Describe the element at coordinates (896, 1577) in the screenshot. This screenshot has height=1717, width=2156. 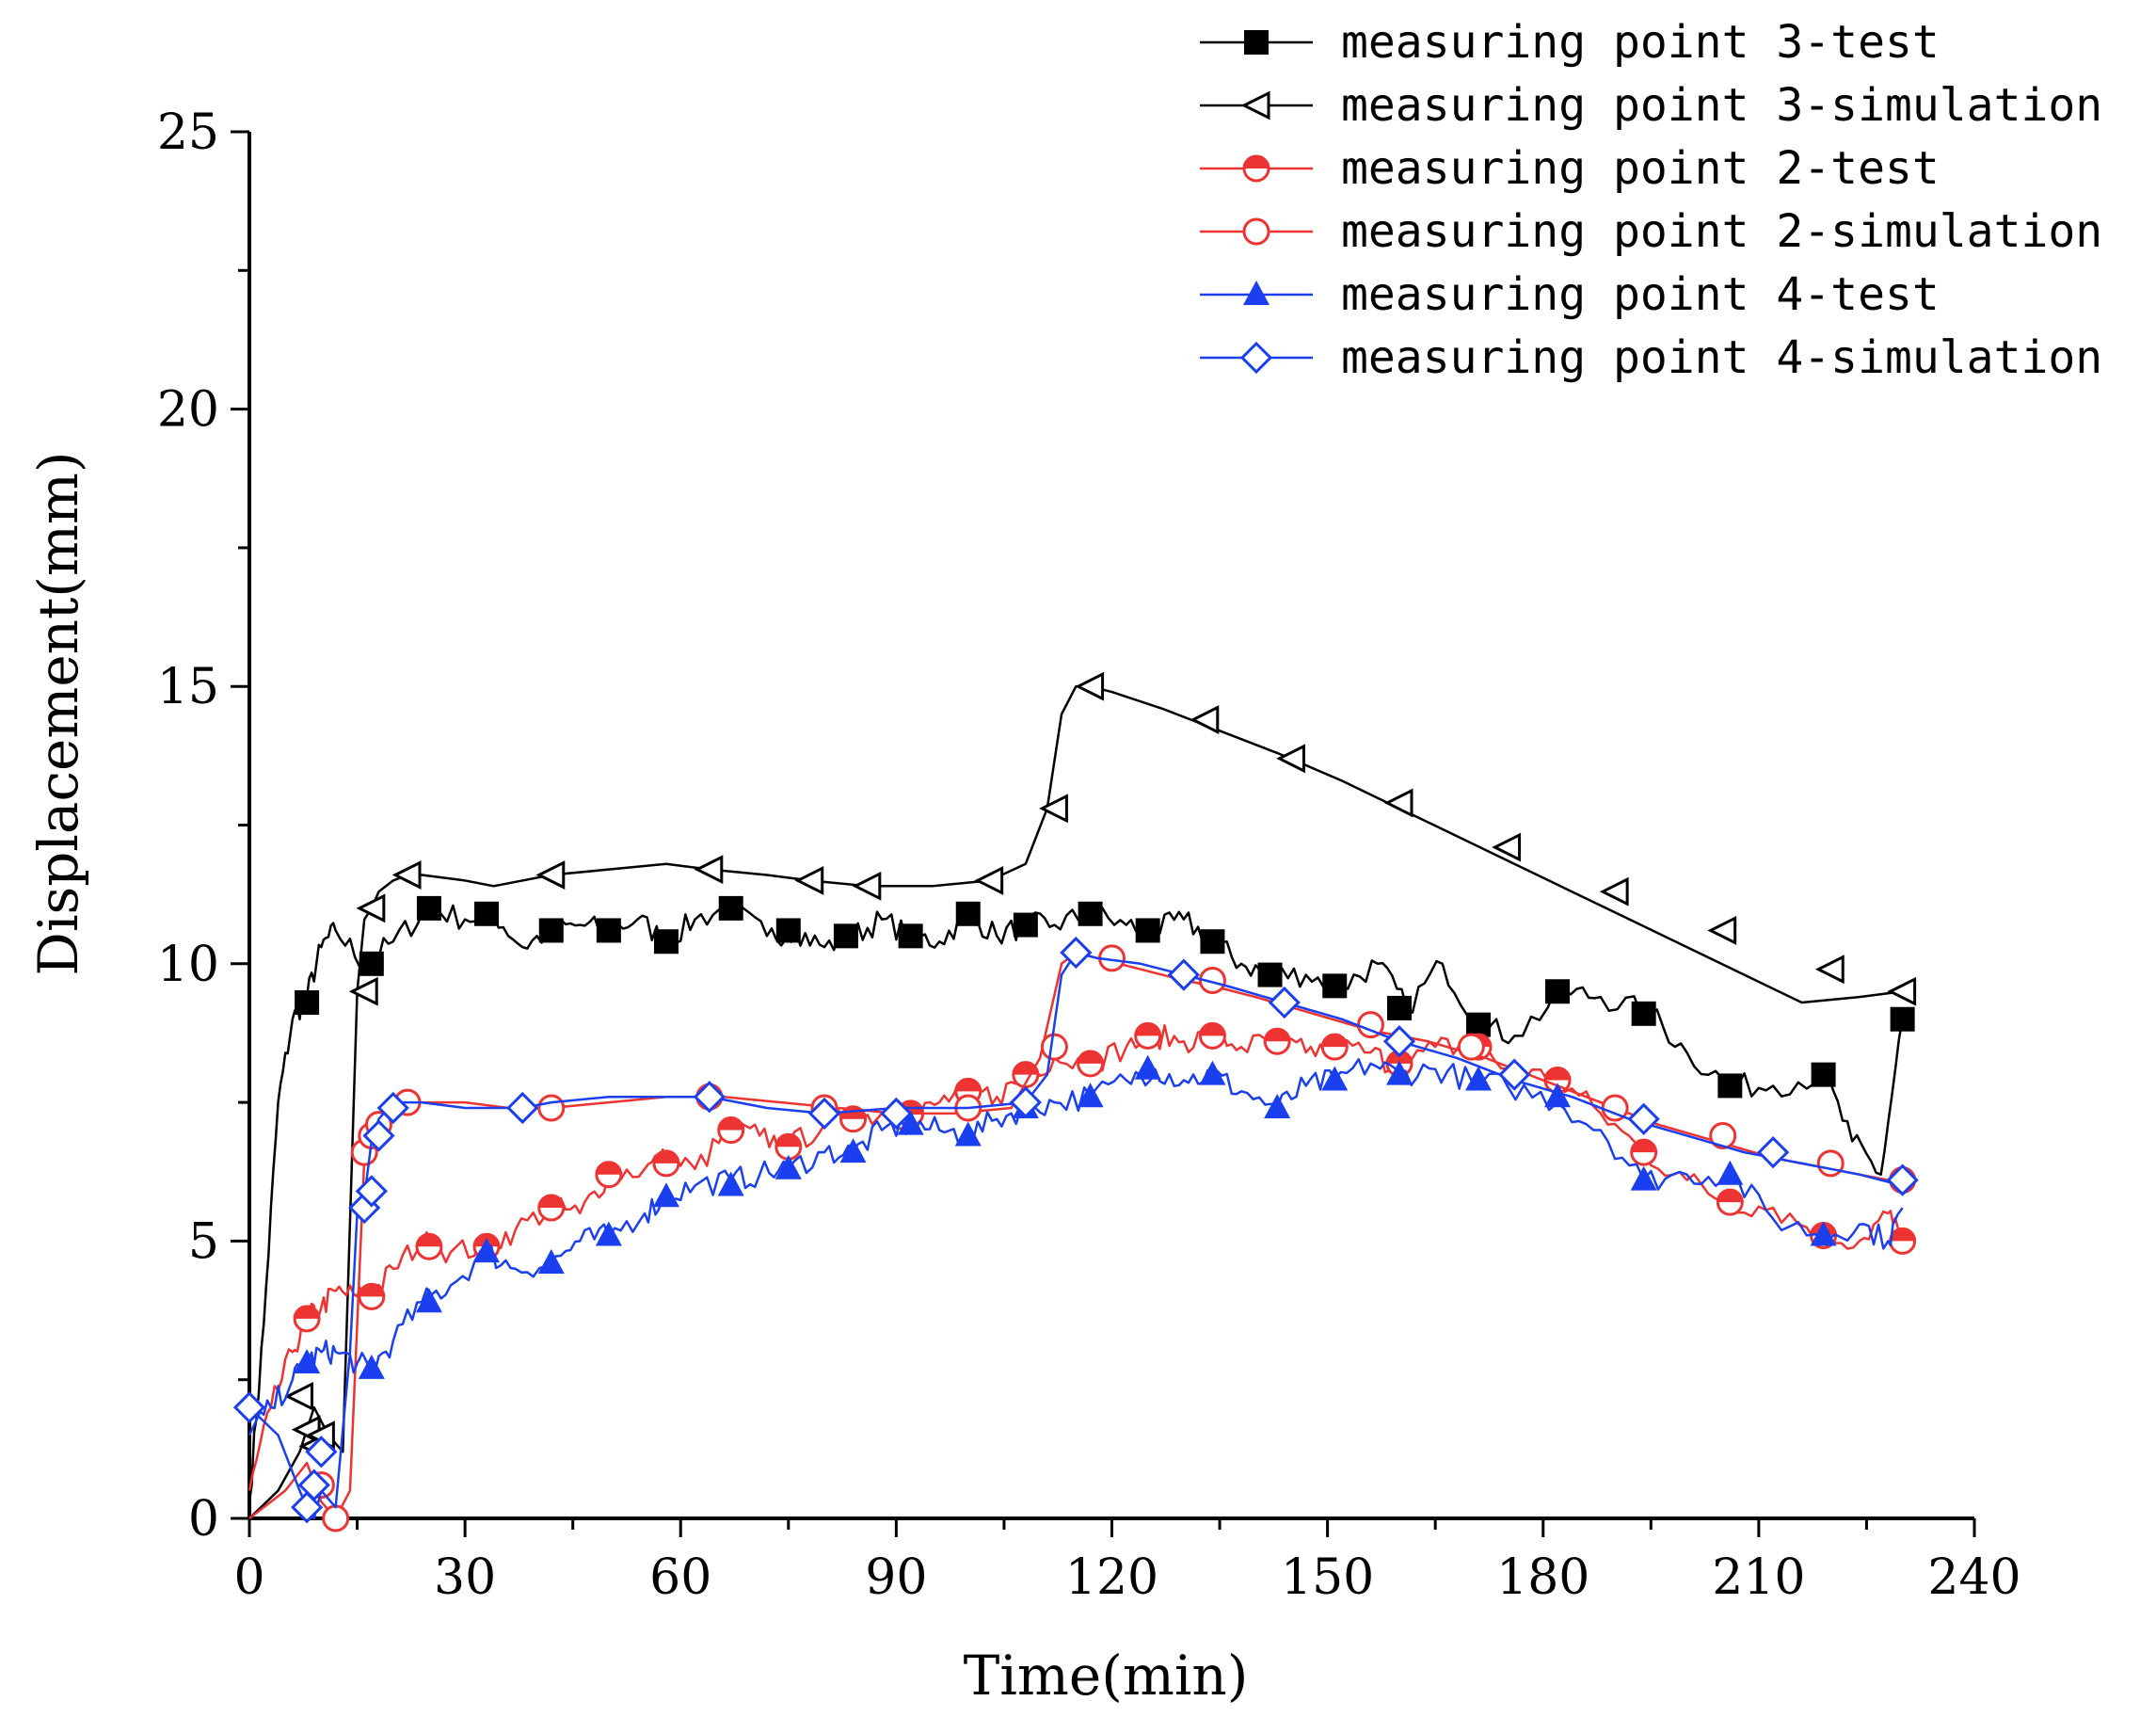
I see `x-tick-label: 90` at that location.